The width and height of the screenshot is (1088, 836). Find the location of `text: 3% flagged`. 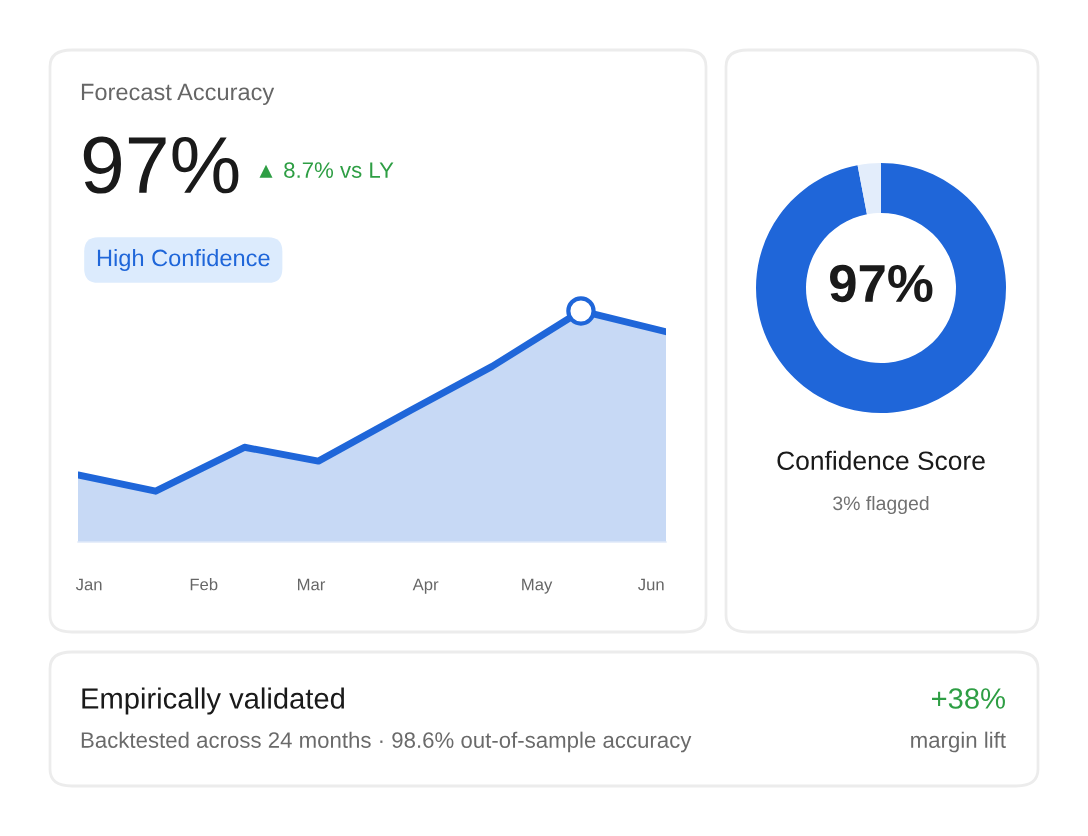

text: 3% flagged is located at coordinates (881, 505).